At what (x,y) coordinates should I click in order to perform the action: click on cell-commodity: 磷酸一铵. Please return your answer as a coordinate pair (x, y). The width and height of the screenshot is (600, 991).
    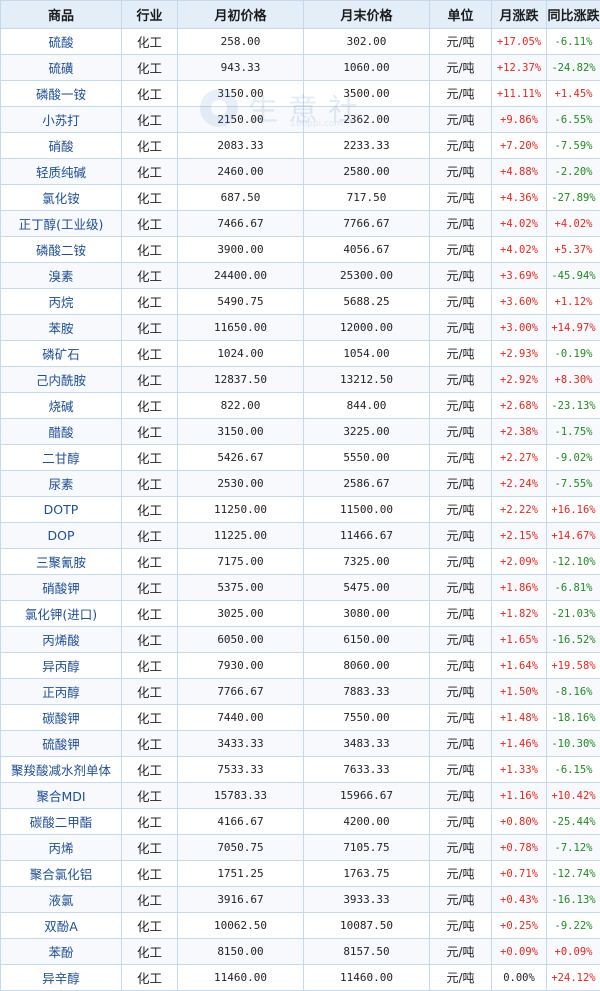
    Looking at the image, I should click on (61, 94).